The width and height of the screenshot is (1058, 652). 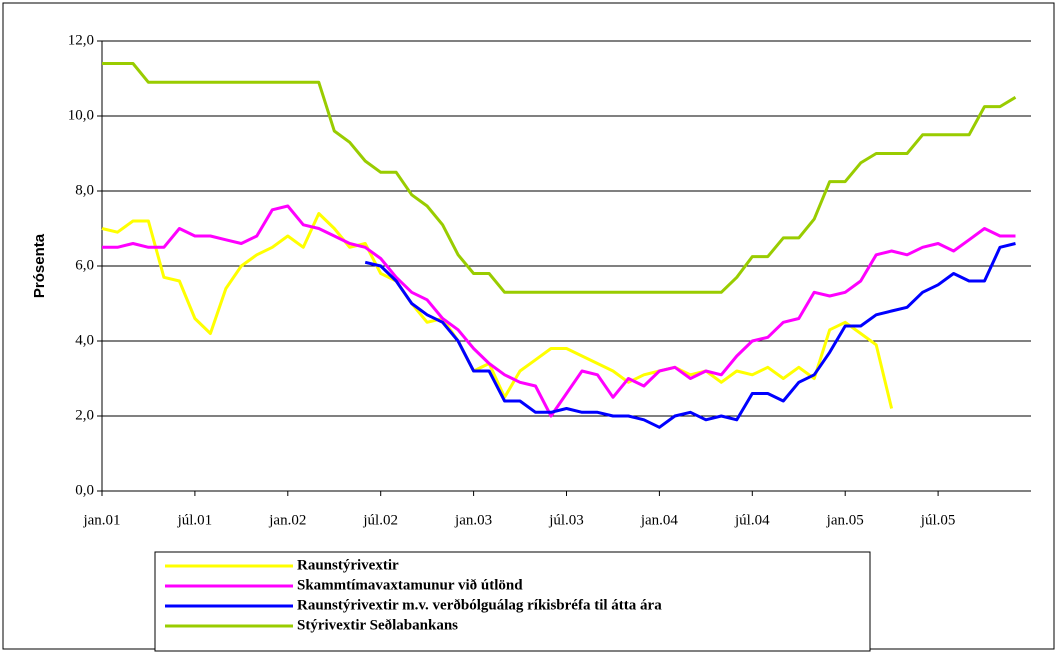 I want to click on x-tick-label: jan.03, so click(x=473, y=520).